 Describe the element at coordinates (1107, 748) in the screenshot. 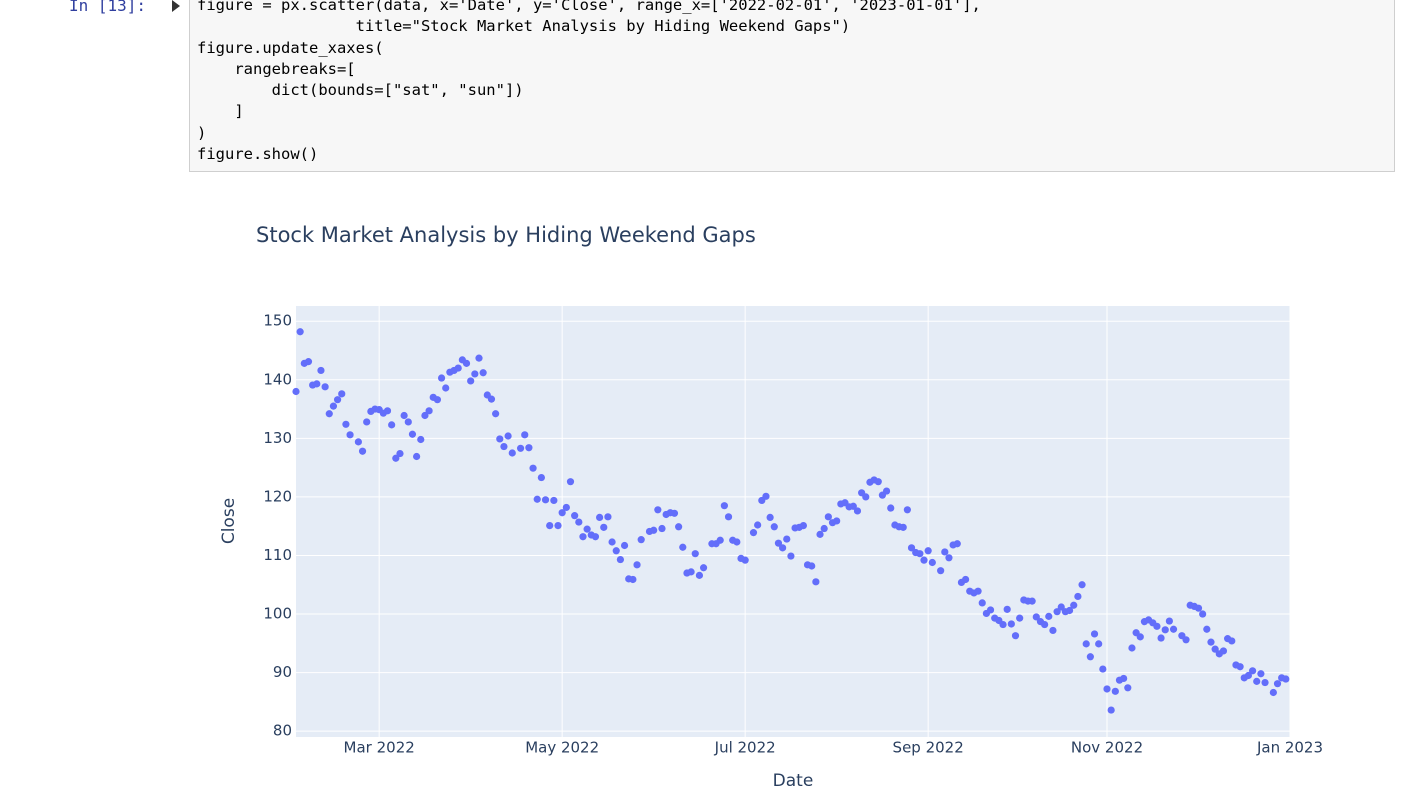

I see `x-tick-label: Nov 2022` at that location.